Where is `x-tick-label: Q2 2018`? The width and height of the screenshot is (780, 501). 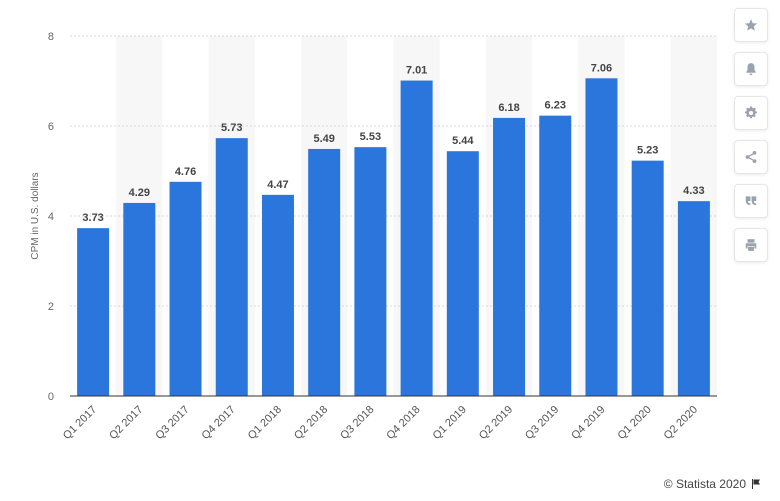
x-tick-label: Q2 2018 is located at coordinates (311, 423).